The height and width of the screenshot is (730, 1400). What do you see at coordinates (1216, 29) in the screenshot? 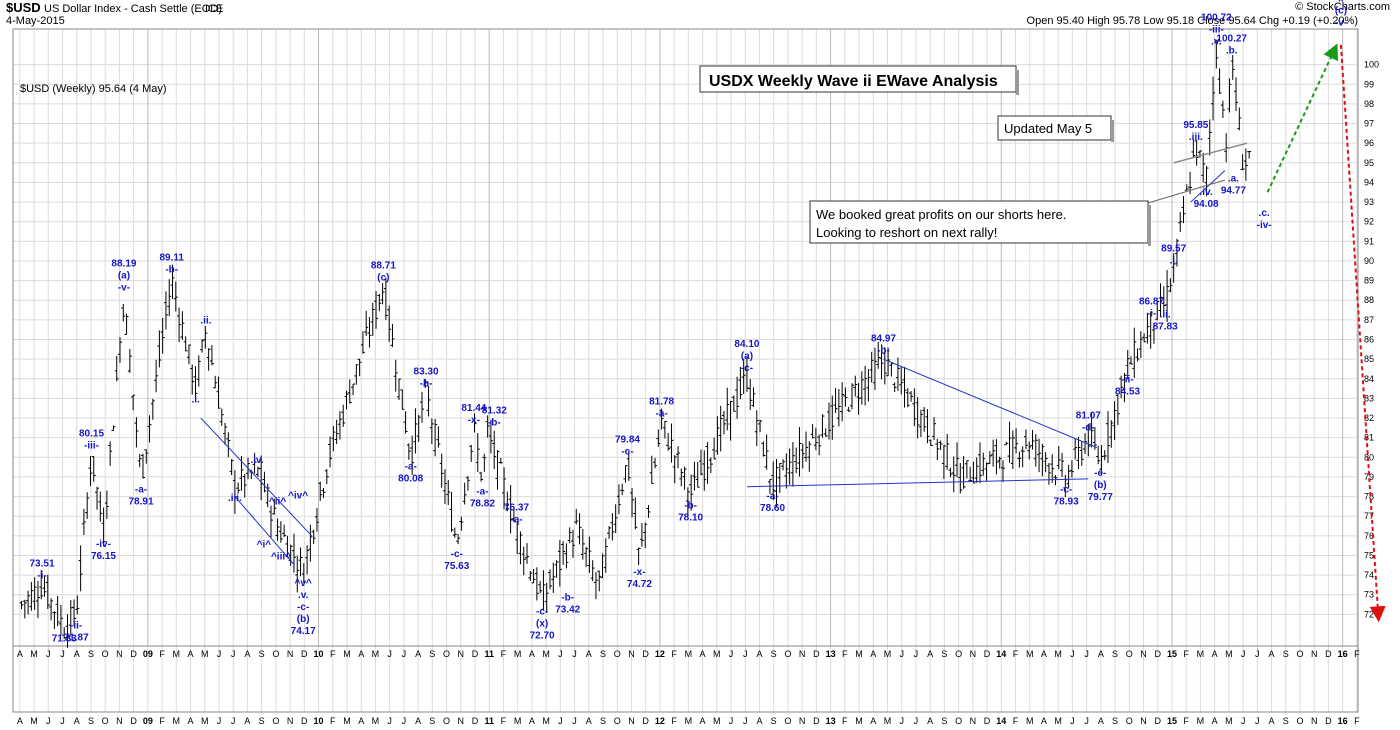
I see `wave-label: -iii-` at bounding box center [1216, 29].